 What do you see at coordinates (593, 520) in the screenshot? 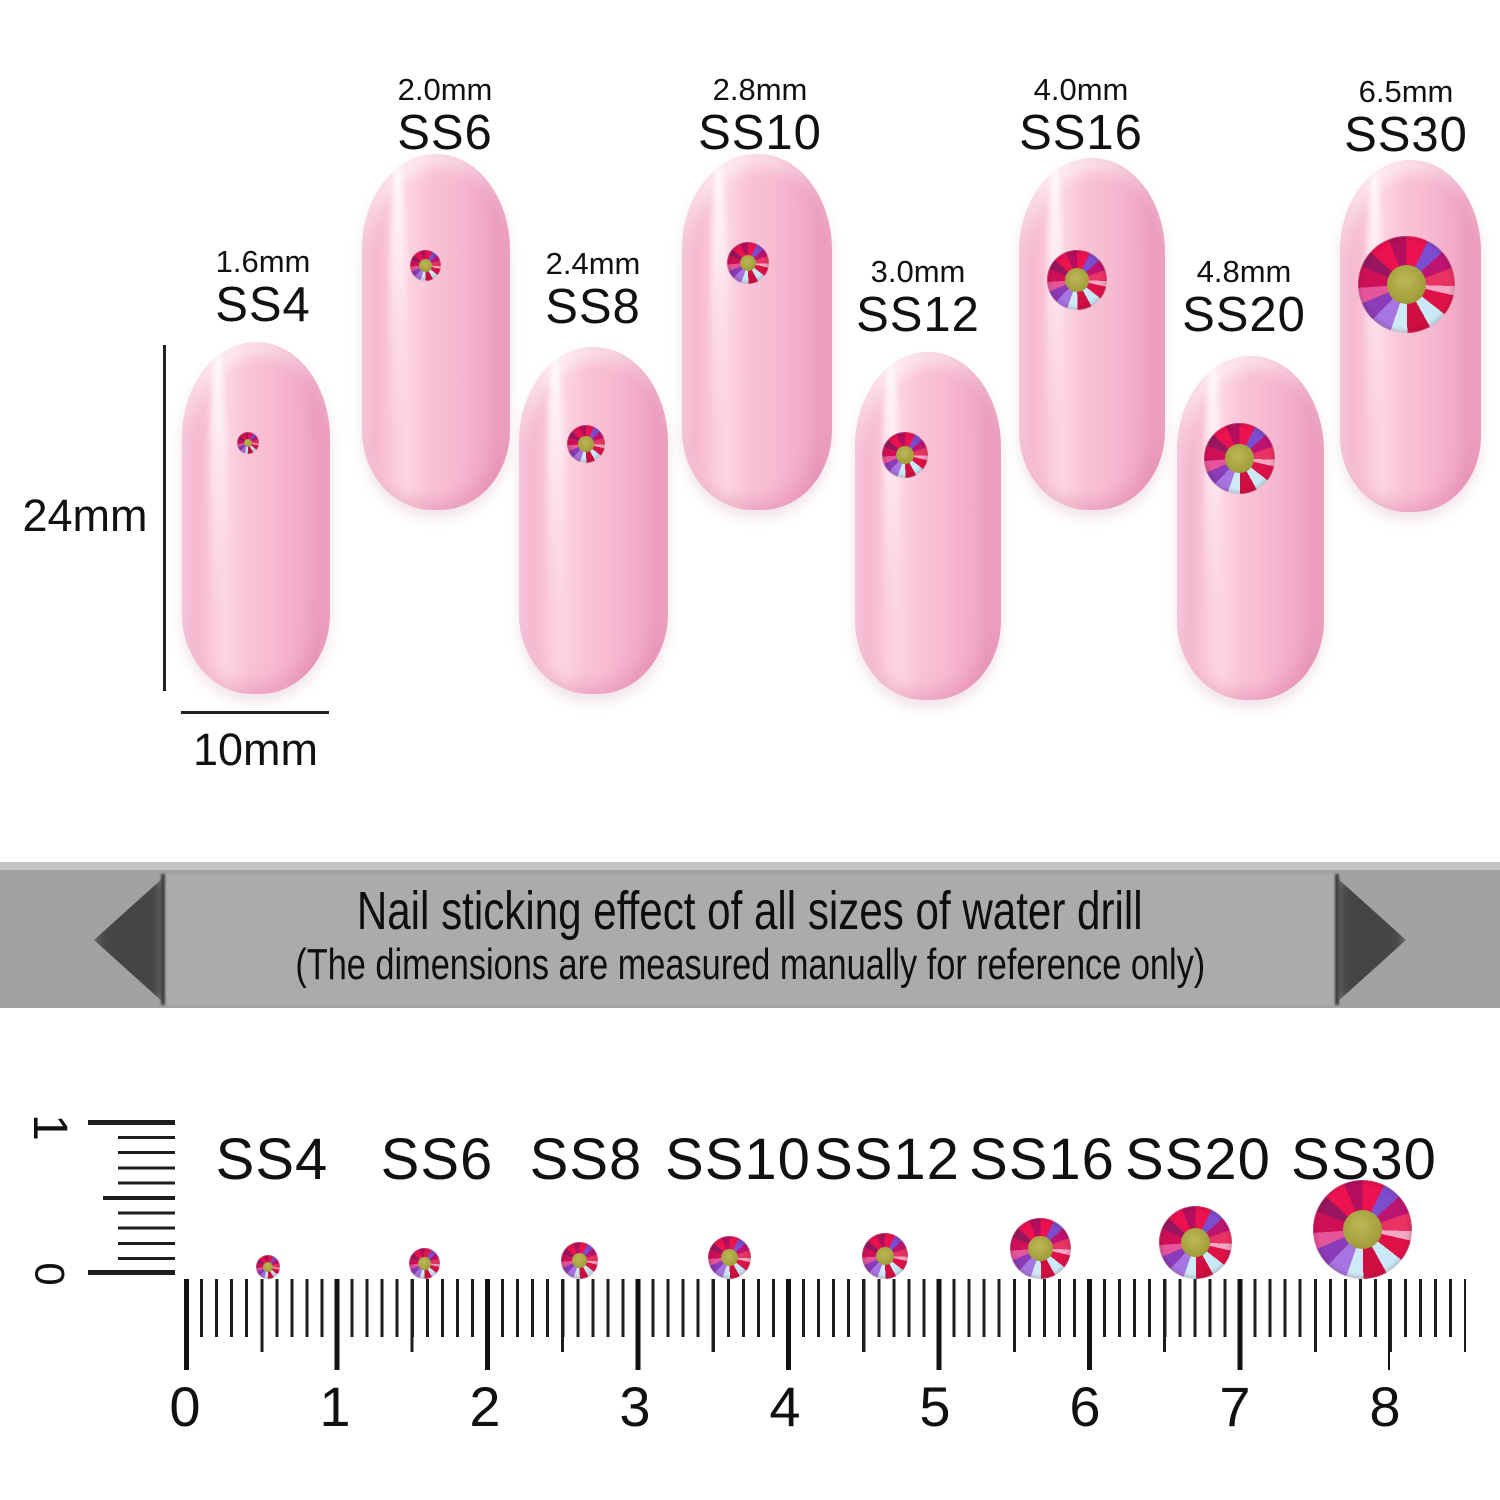
I see `nail-ss8` at bounding box center [593, 520].